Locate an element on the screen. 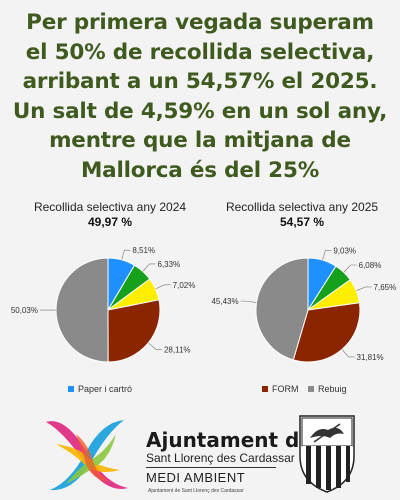 This screenshot has height=500, width=400. legend-label-form: FORM is located at coordinates (285, 389).